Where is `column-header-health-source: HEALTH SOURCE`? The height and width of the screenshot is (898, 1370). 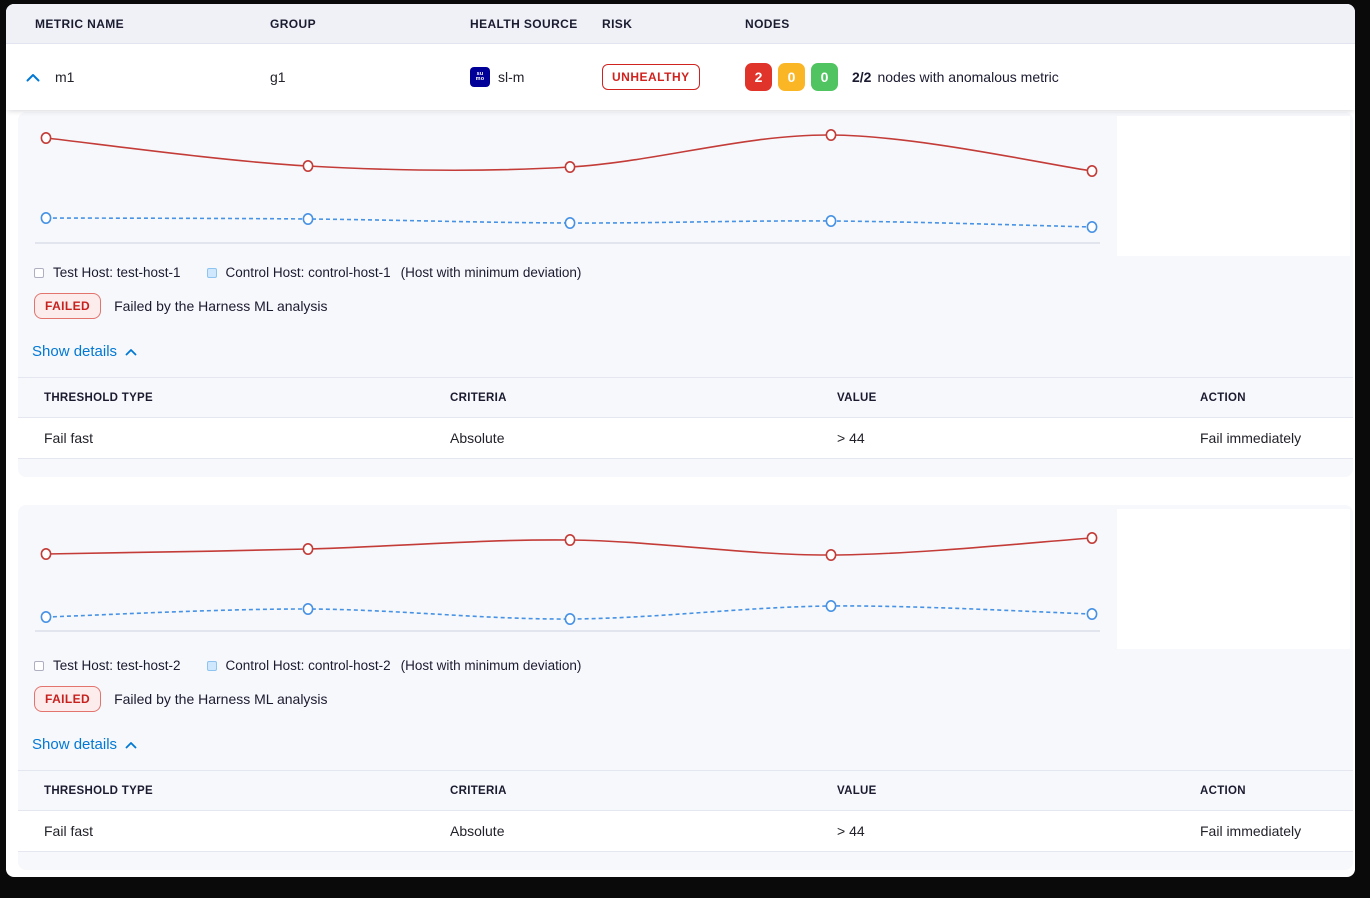 column-header-health-source: HEALTH SOURCE is located at coordinates (524, 23).